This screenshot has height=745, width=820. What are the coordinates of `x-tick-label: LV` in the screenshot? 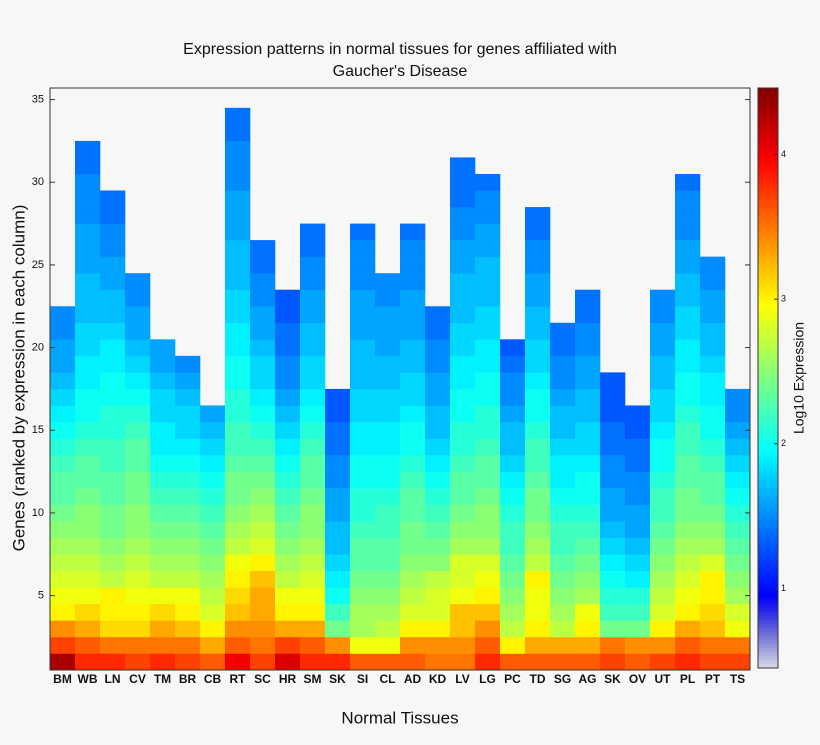 It's located at (462, 679).